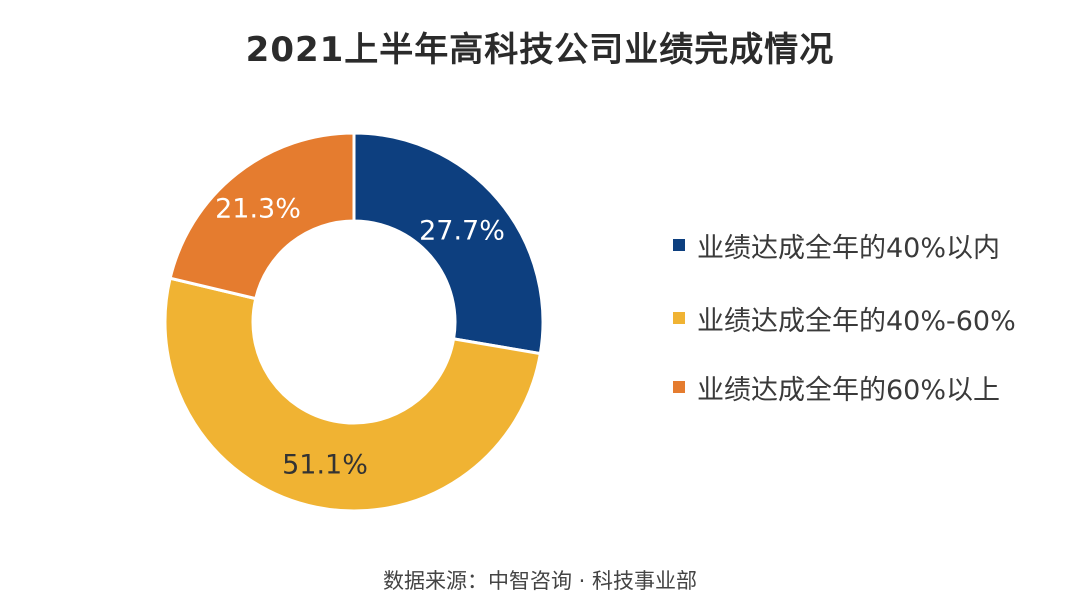 The height and width of the screenshot is (612, 1080). I want to click on legend-item: 业绩达成全年的40%以内, so click(837, 246).